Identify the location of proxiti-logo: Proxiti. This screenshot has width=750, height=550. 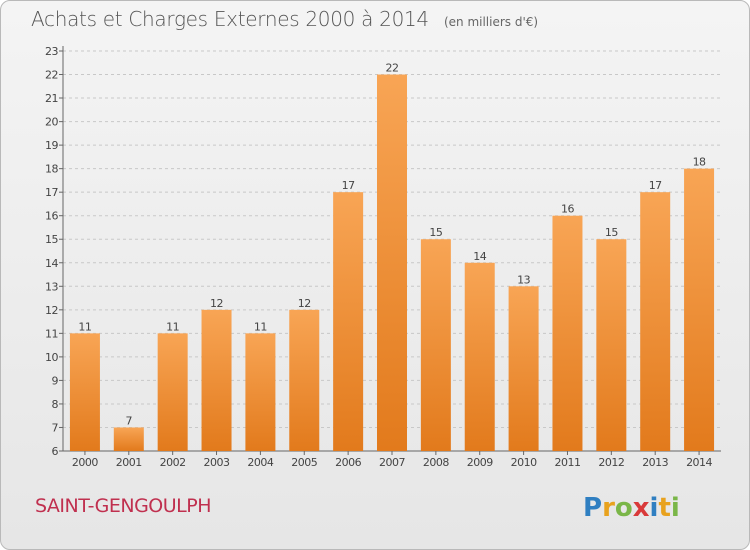
(636, 507).